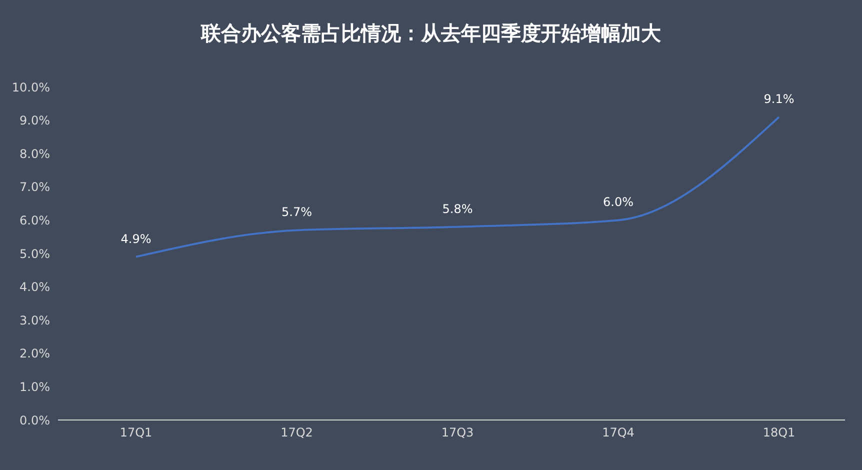 This screenshot has width=862, height=470. I want to click on chart-title: 联合办公客需占比情况：从去年四季度开始增幅加大, so click(431, 33).